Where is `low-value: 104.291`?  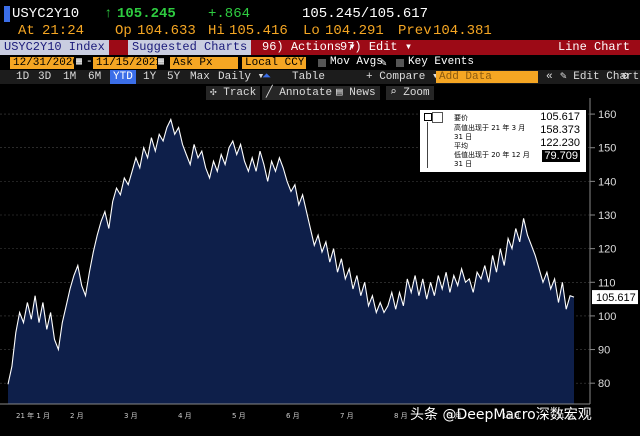 low-value: 104.291 is located at coordinates (354, 31).